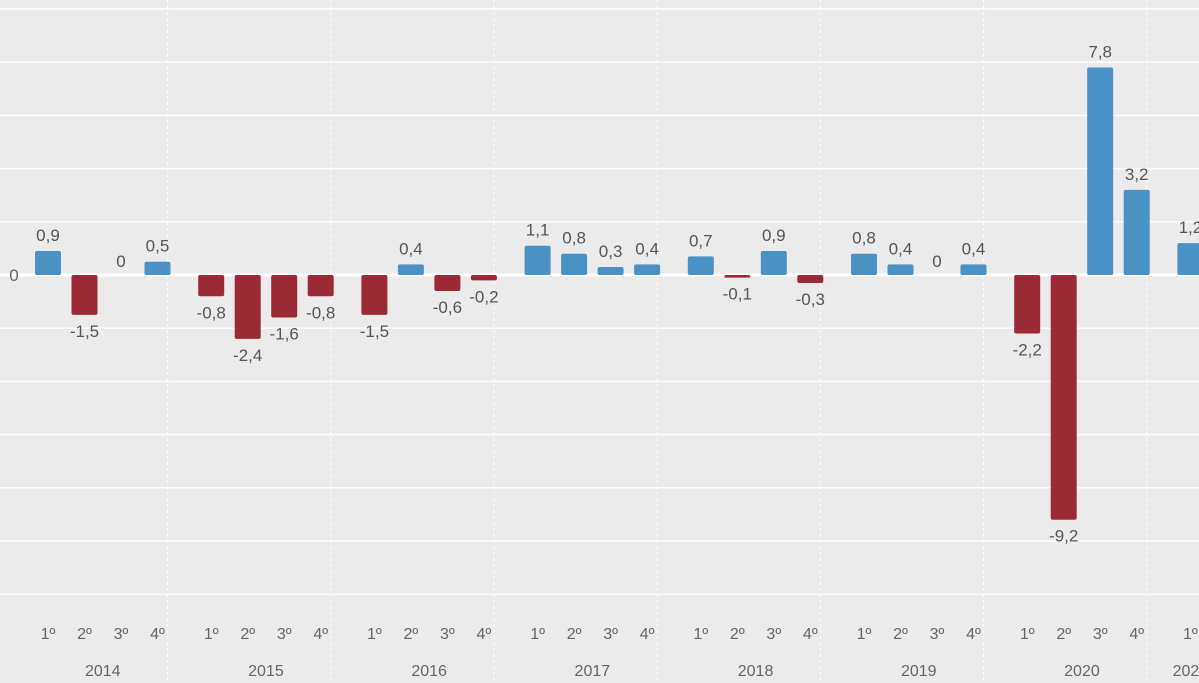  I want to click on bar-2014-q1, so click(48, 263).